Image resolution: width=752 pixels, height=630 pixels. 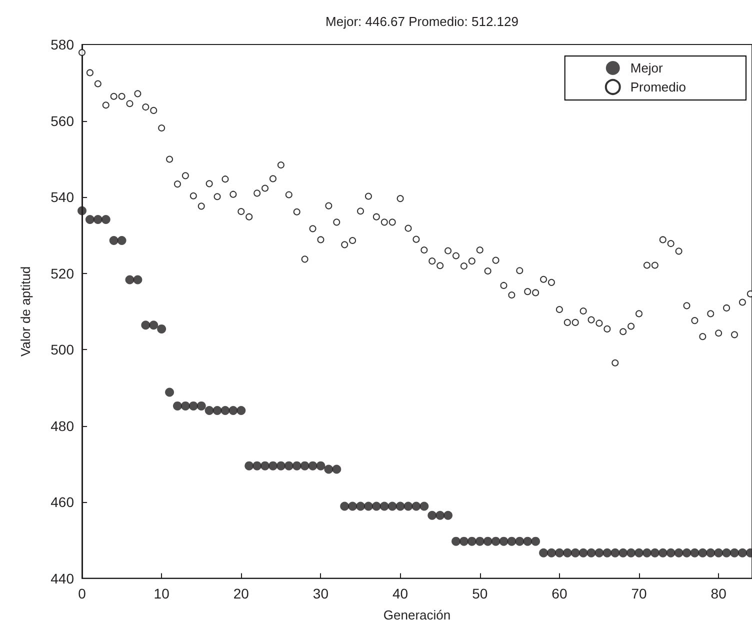 I want to click on y-tick-label: 560, so click(x=62, y=120).